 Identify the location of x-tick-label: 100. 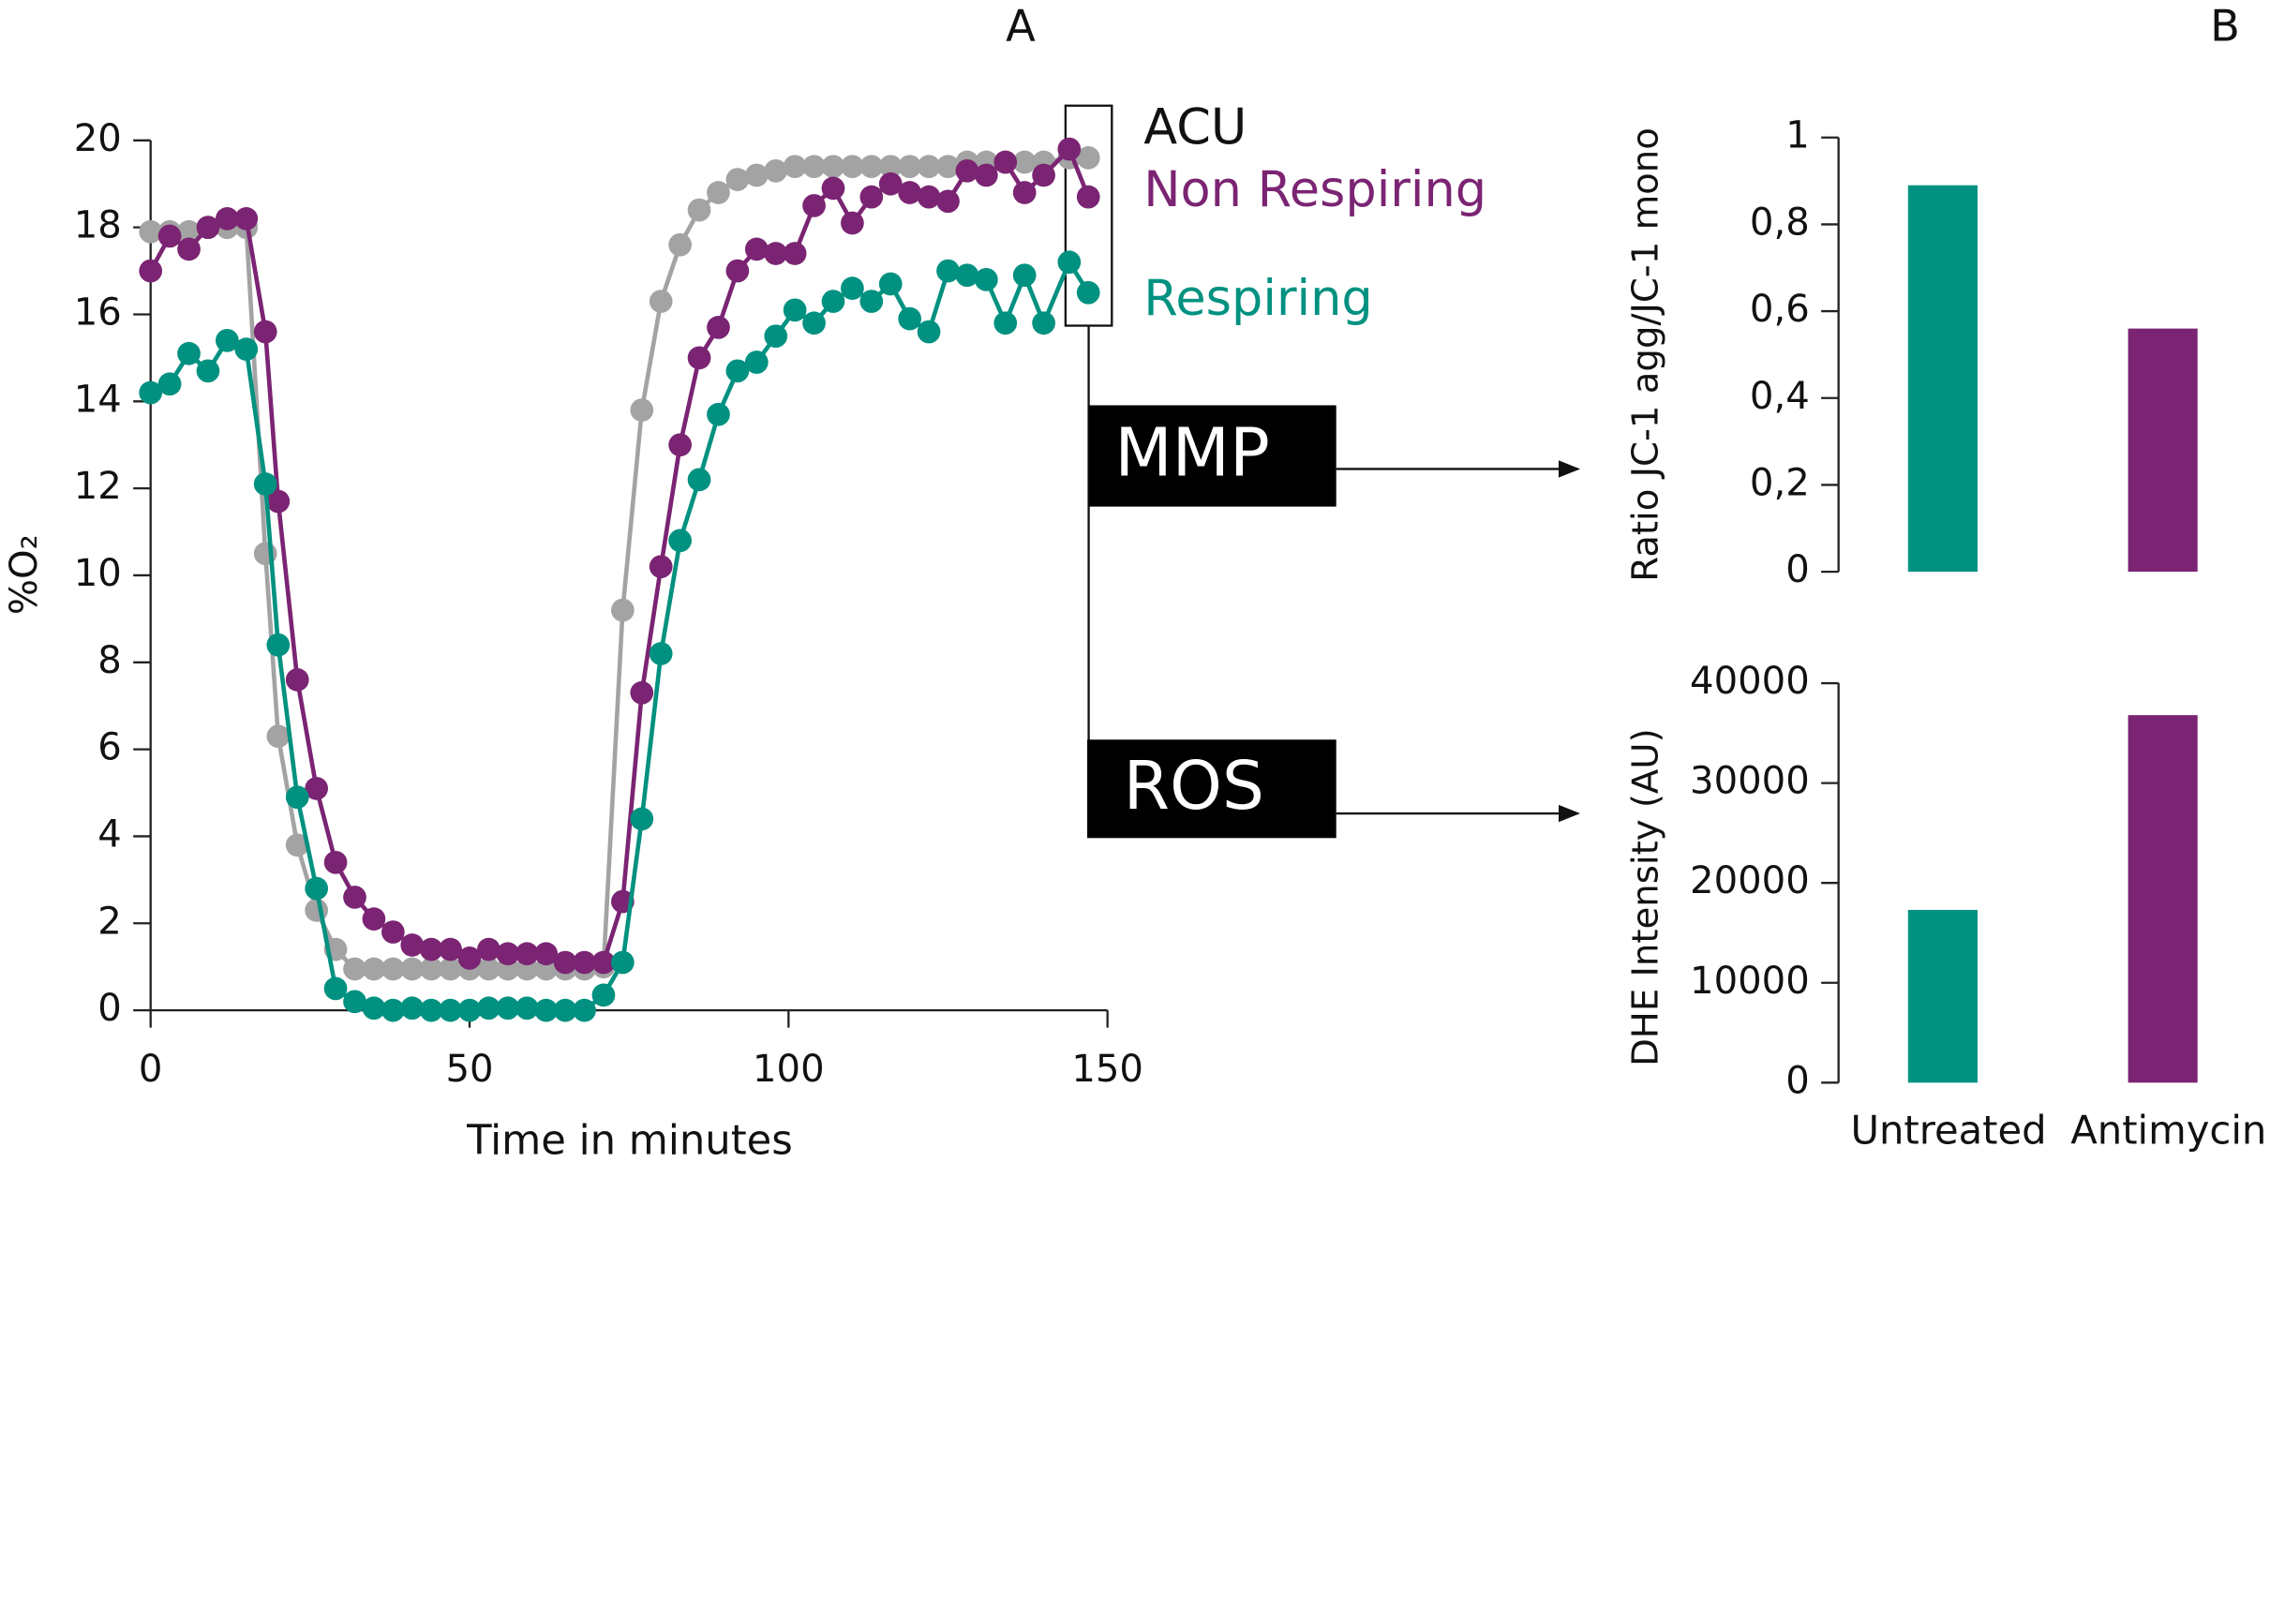
(789, 1070).